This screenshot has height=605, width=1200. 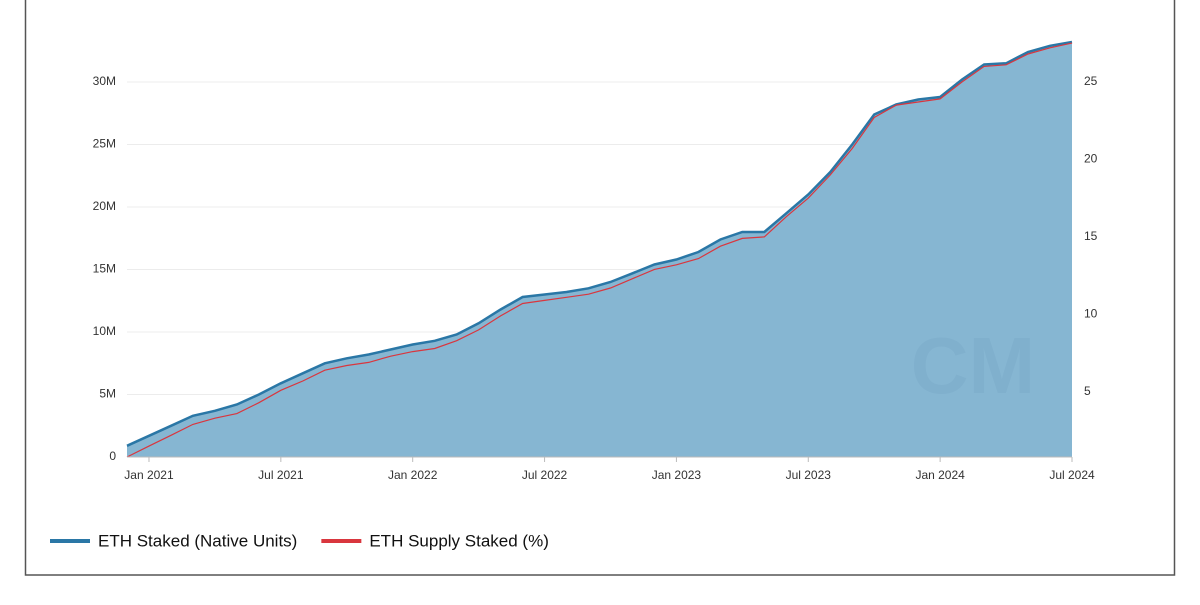 What do you see at coordinates (112, 456) in the screenshot?
I see `y-tick-label: 0` at bounding box center [112, 456].